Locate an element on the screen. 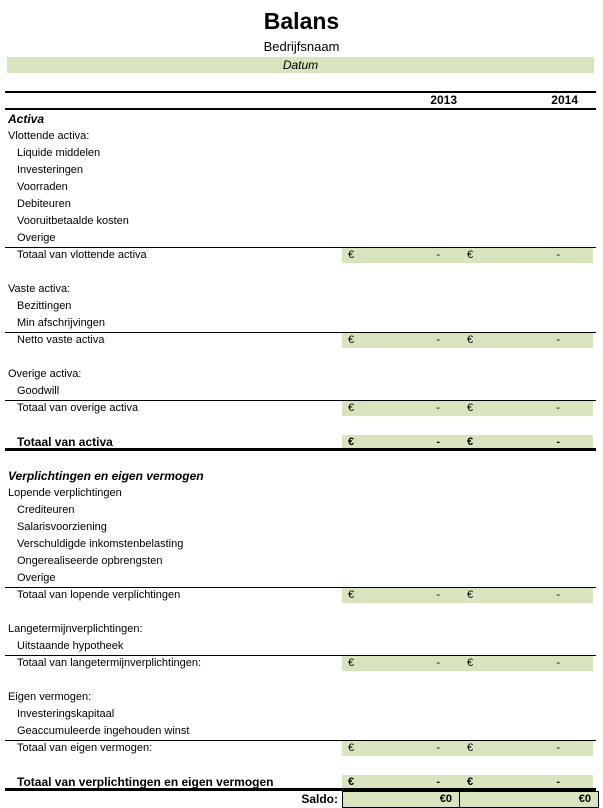 This screenshot has height=808, width=603. saldo-cell-2013: €0 is located at coordinates (401, 799).